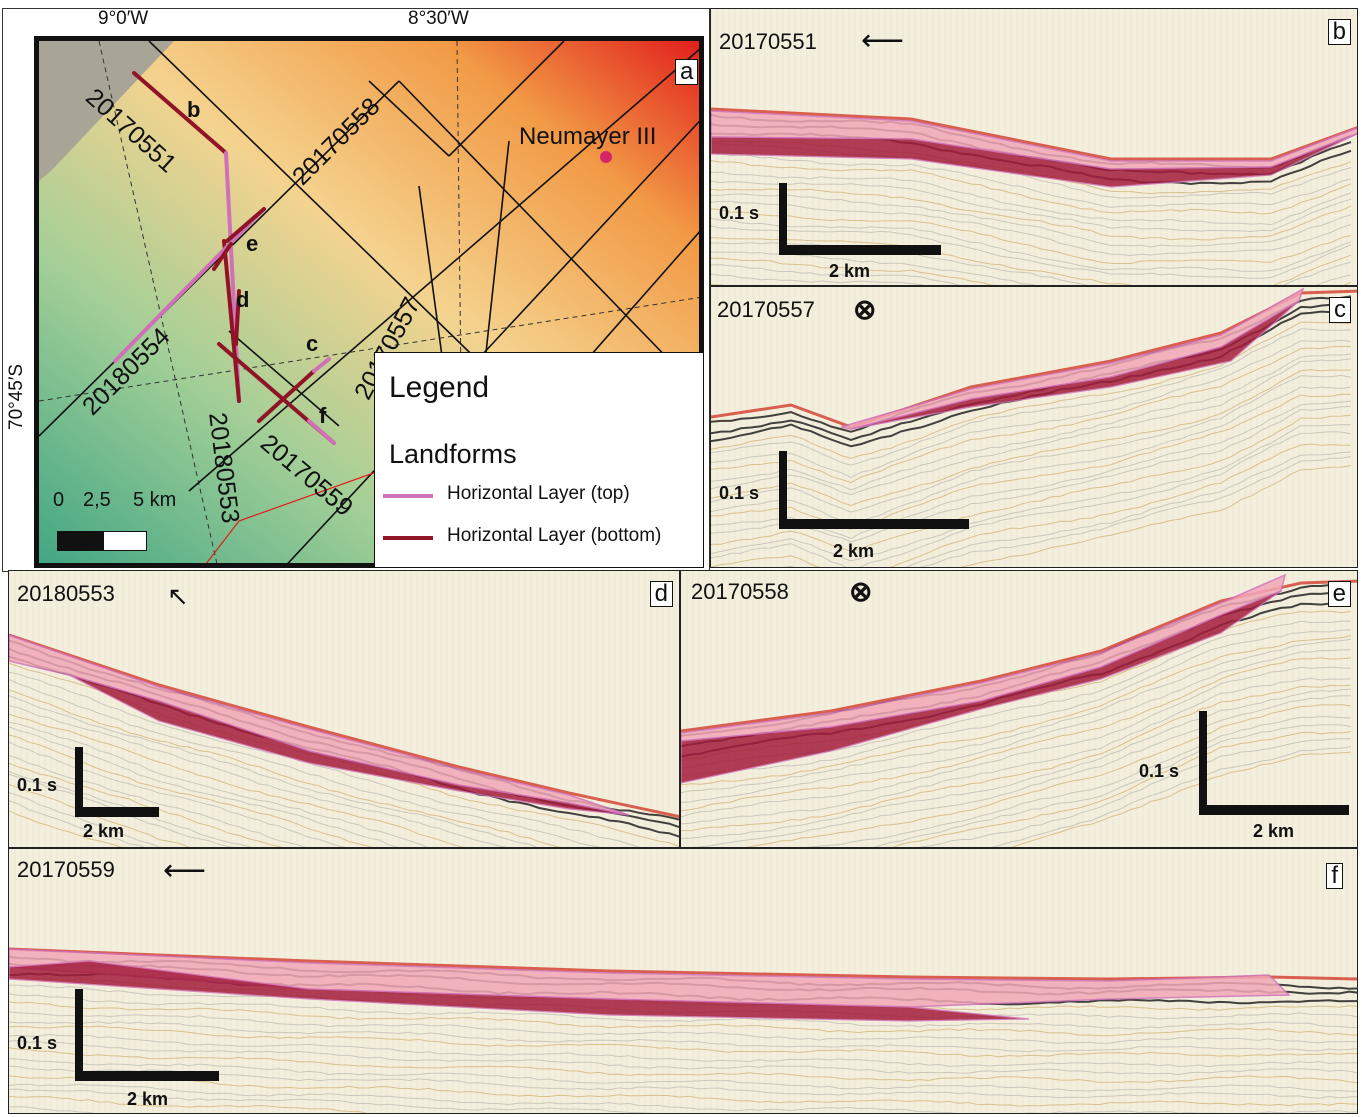 The width and height of the screenshot is (1362, 1117). What do you see at coordinates (312, 343) in the screenshot?
I see `map-letter-c: c` at bounding box center [312, 343].